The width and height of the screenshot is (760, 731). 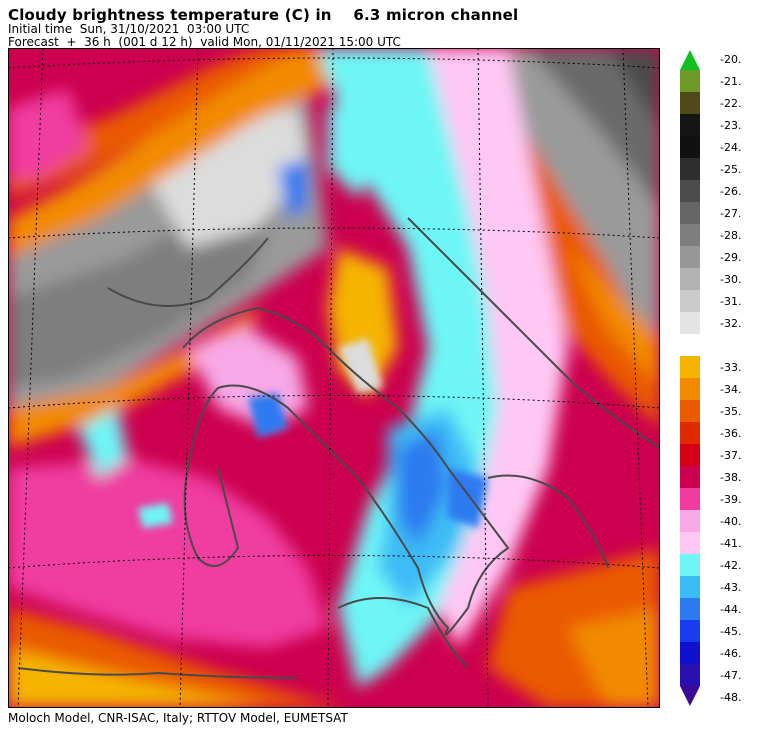 What do you see at coordinates (730, 257) in the screenshot?
I see `legend-label: -29.` at bounding box center [730, 257].